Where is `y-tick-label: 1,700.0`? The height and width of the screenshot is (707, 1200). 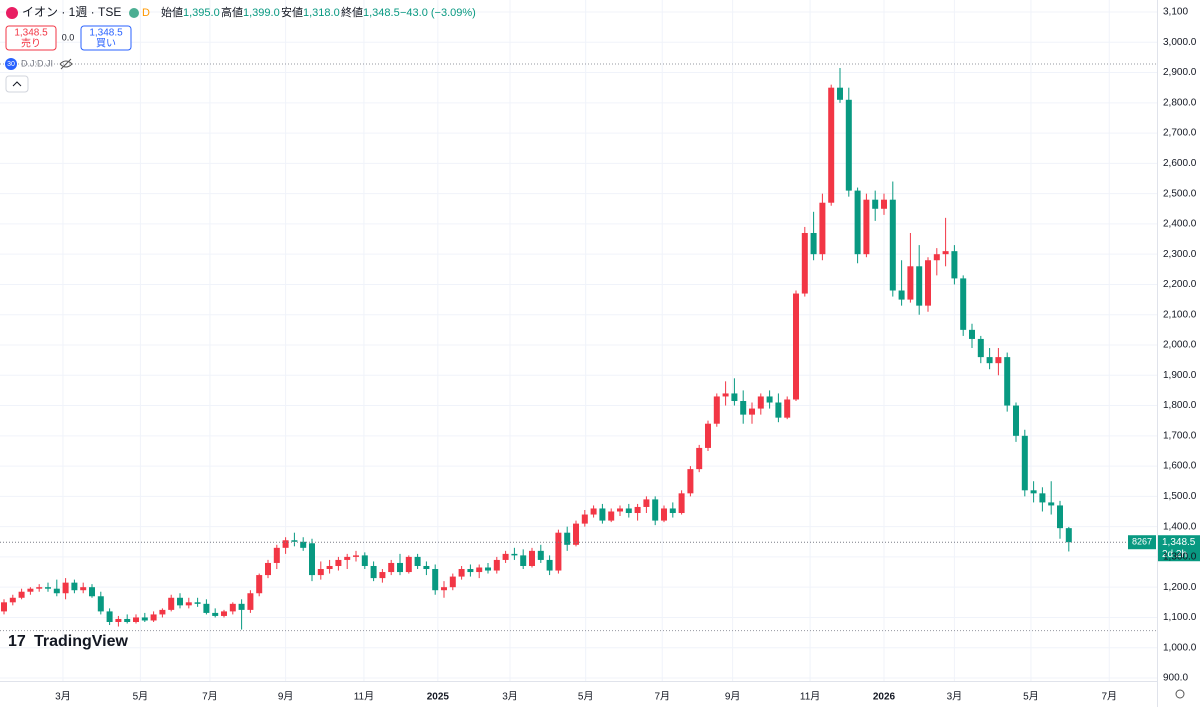
y-tick-label: 1,700.0 is located at coordinates (1180, 435).